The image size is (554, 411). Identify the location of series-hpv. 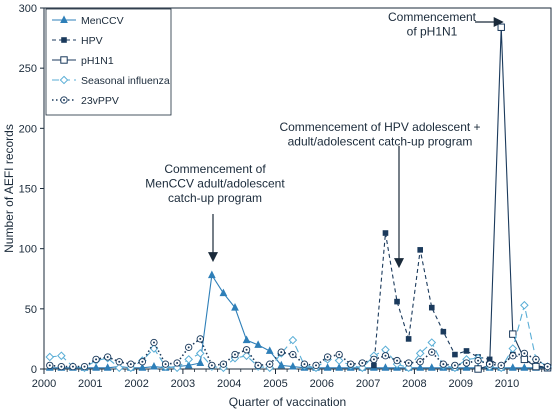
(461, 300).